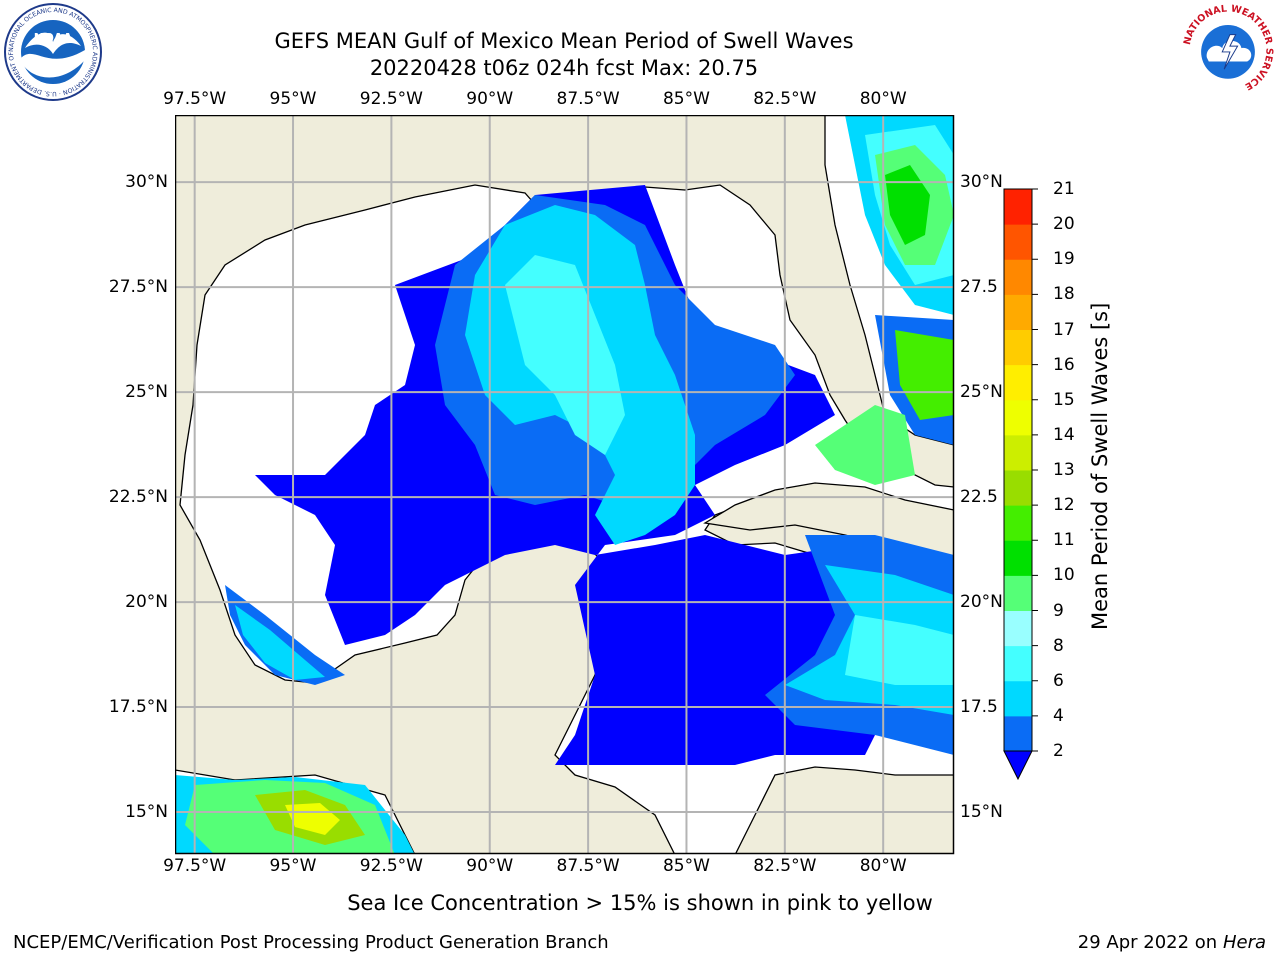 Image resolution: width=1280 pixels, height=960 pixels. Describe the element at coordinates (490, 866) in the screenshot. I see `lon-label-bottom: 90°W` at that location.